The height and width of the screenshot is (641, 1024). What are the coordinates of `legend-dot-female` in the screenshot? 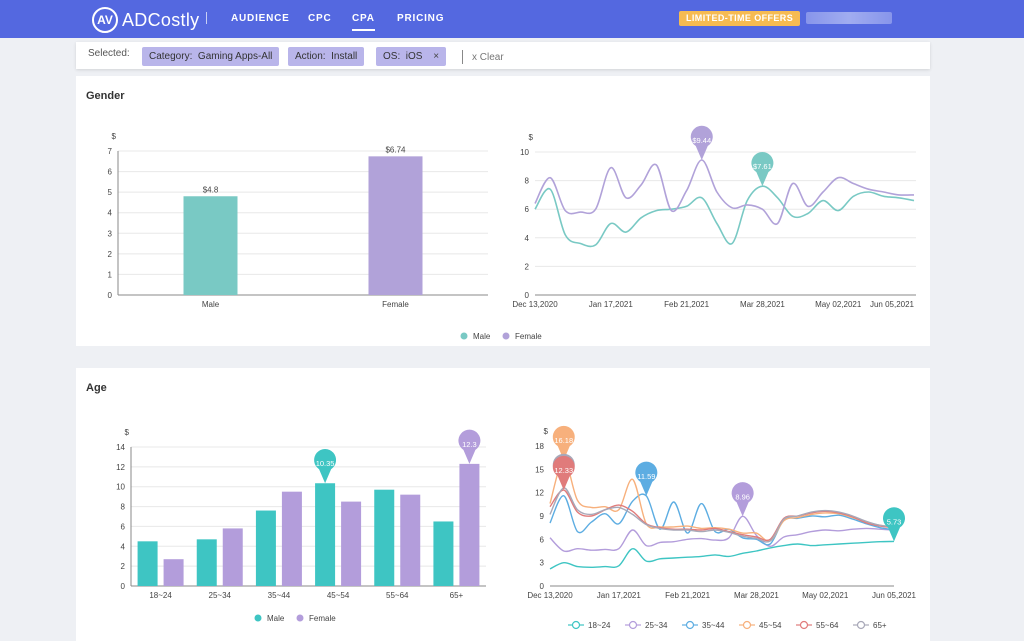 It's located at (506, 336).